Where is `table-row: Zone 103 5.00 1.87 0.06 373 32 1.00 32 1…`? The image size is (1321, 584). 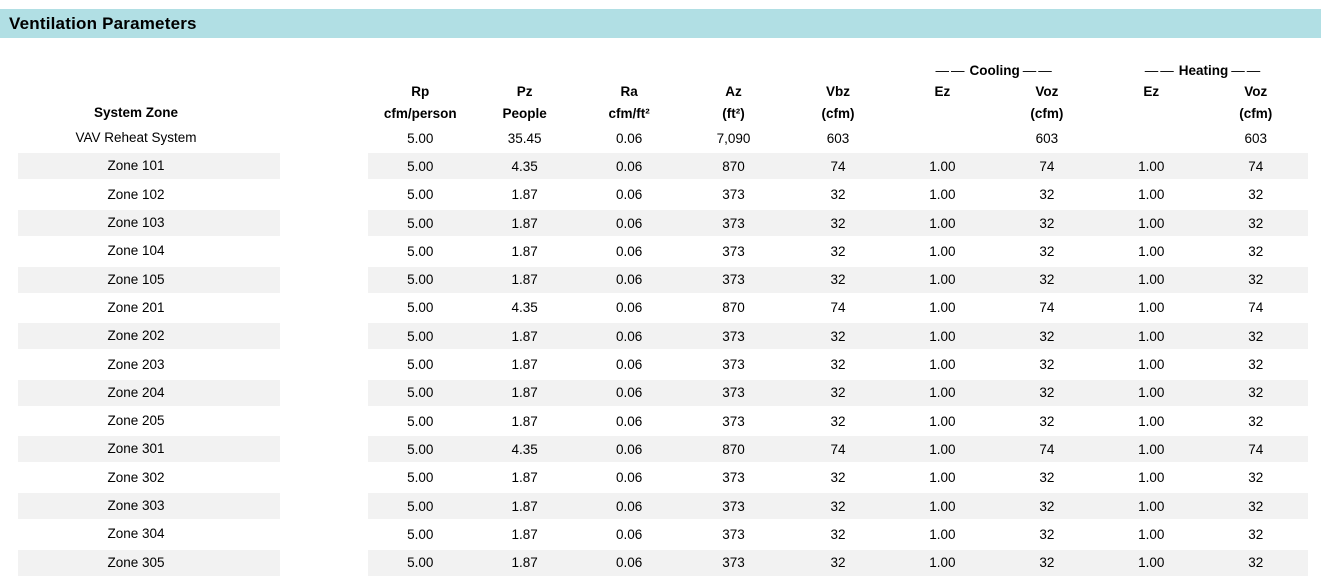 table-row: Zone 103 5.00 1.87 0.06 373 32 1.00 32 1… is located at coordinates (660, 223).